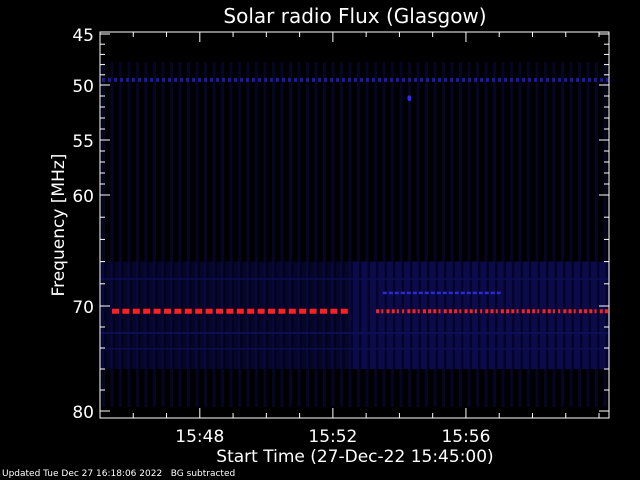  What do you see at coordinates (83, 197) in the screenshot?
I see `y-tick-label: 60` at bounding box center [83, 197].